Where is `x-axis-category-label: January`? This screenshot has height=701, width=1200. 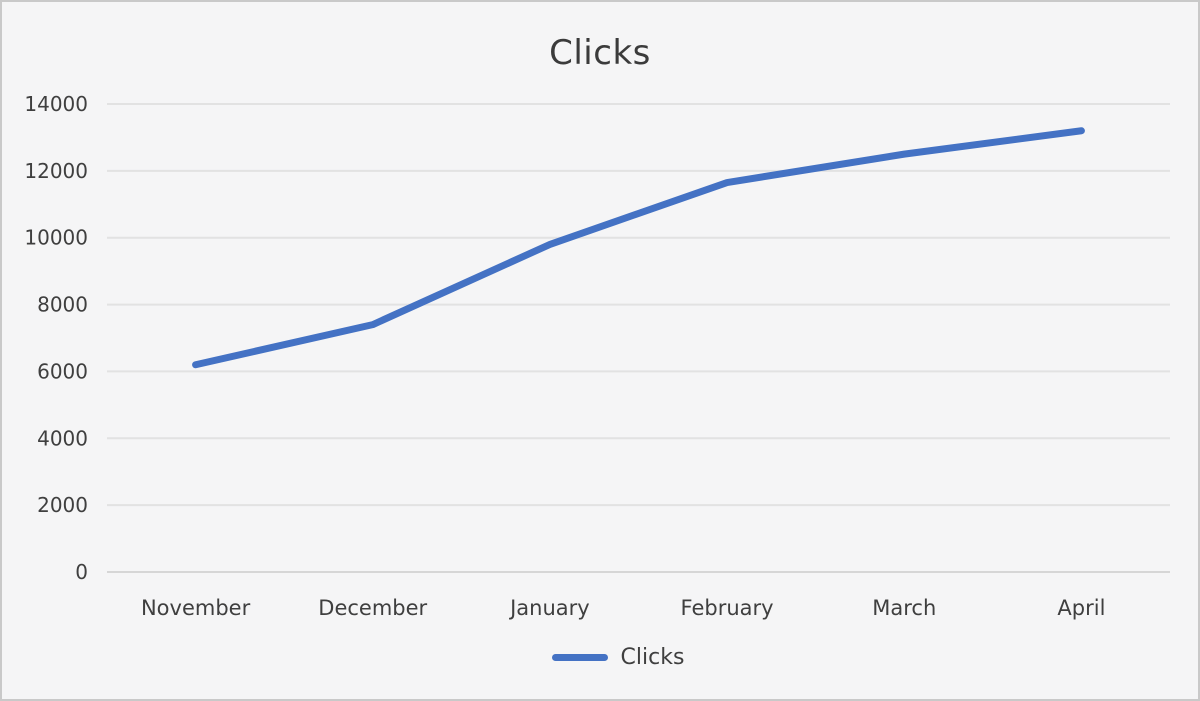
x-axis-category-label: January is located at coordinates (549, 608).